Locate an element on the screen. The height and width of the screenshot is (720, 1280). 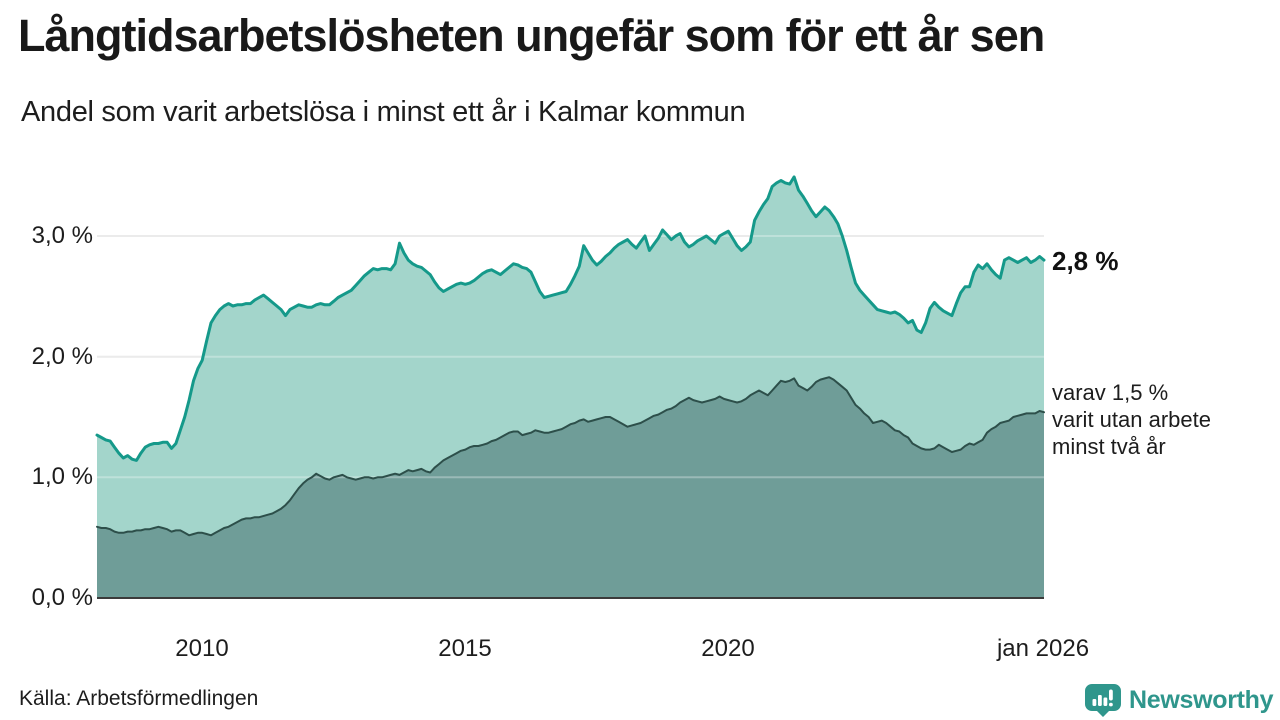
newsworthy-logo-text: Newsworthy is located at coordinates (1201, 699).